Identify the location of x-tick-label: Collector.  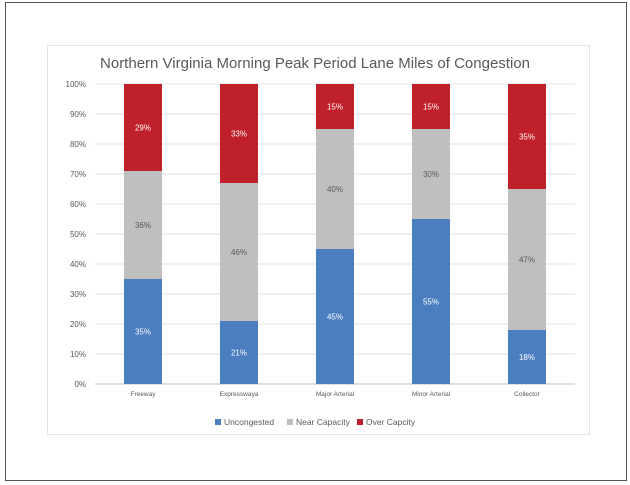
(527, 394).